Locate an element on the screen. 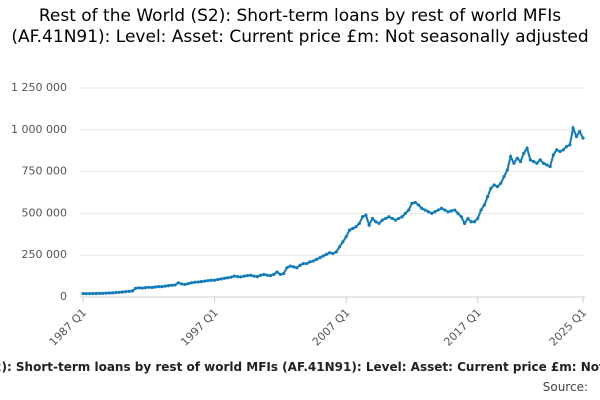 The image size is (600, 400). x-tick-label: 2025 Q1 is located at coordinates (568, 327).